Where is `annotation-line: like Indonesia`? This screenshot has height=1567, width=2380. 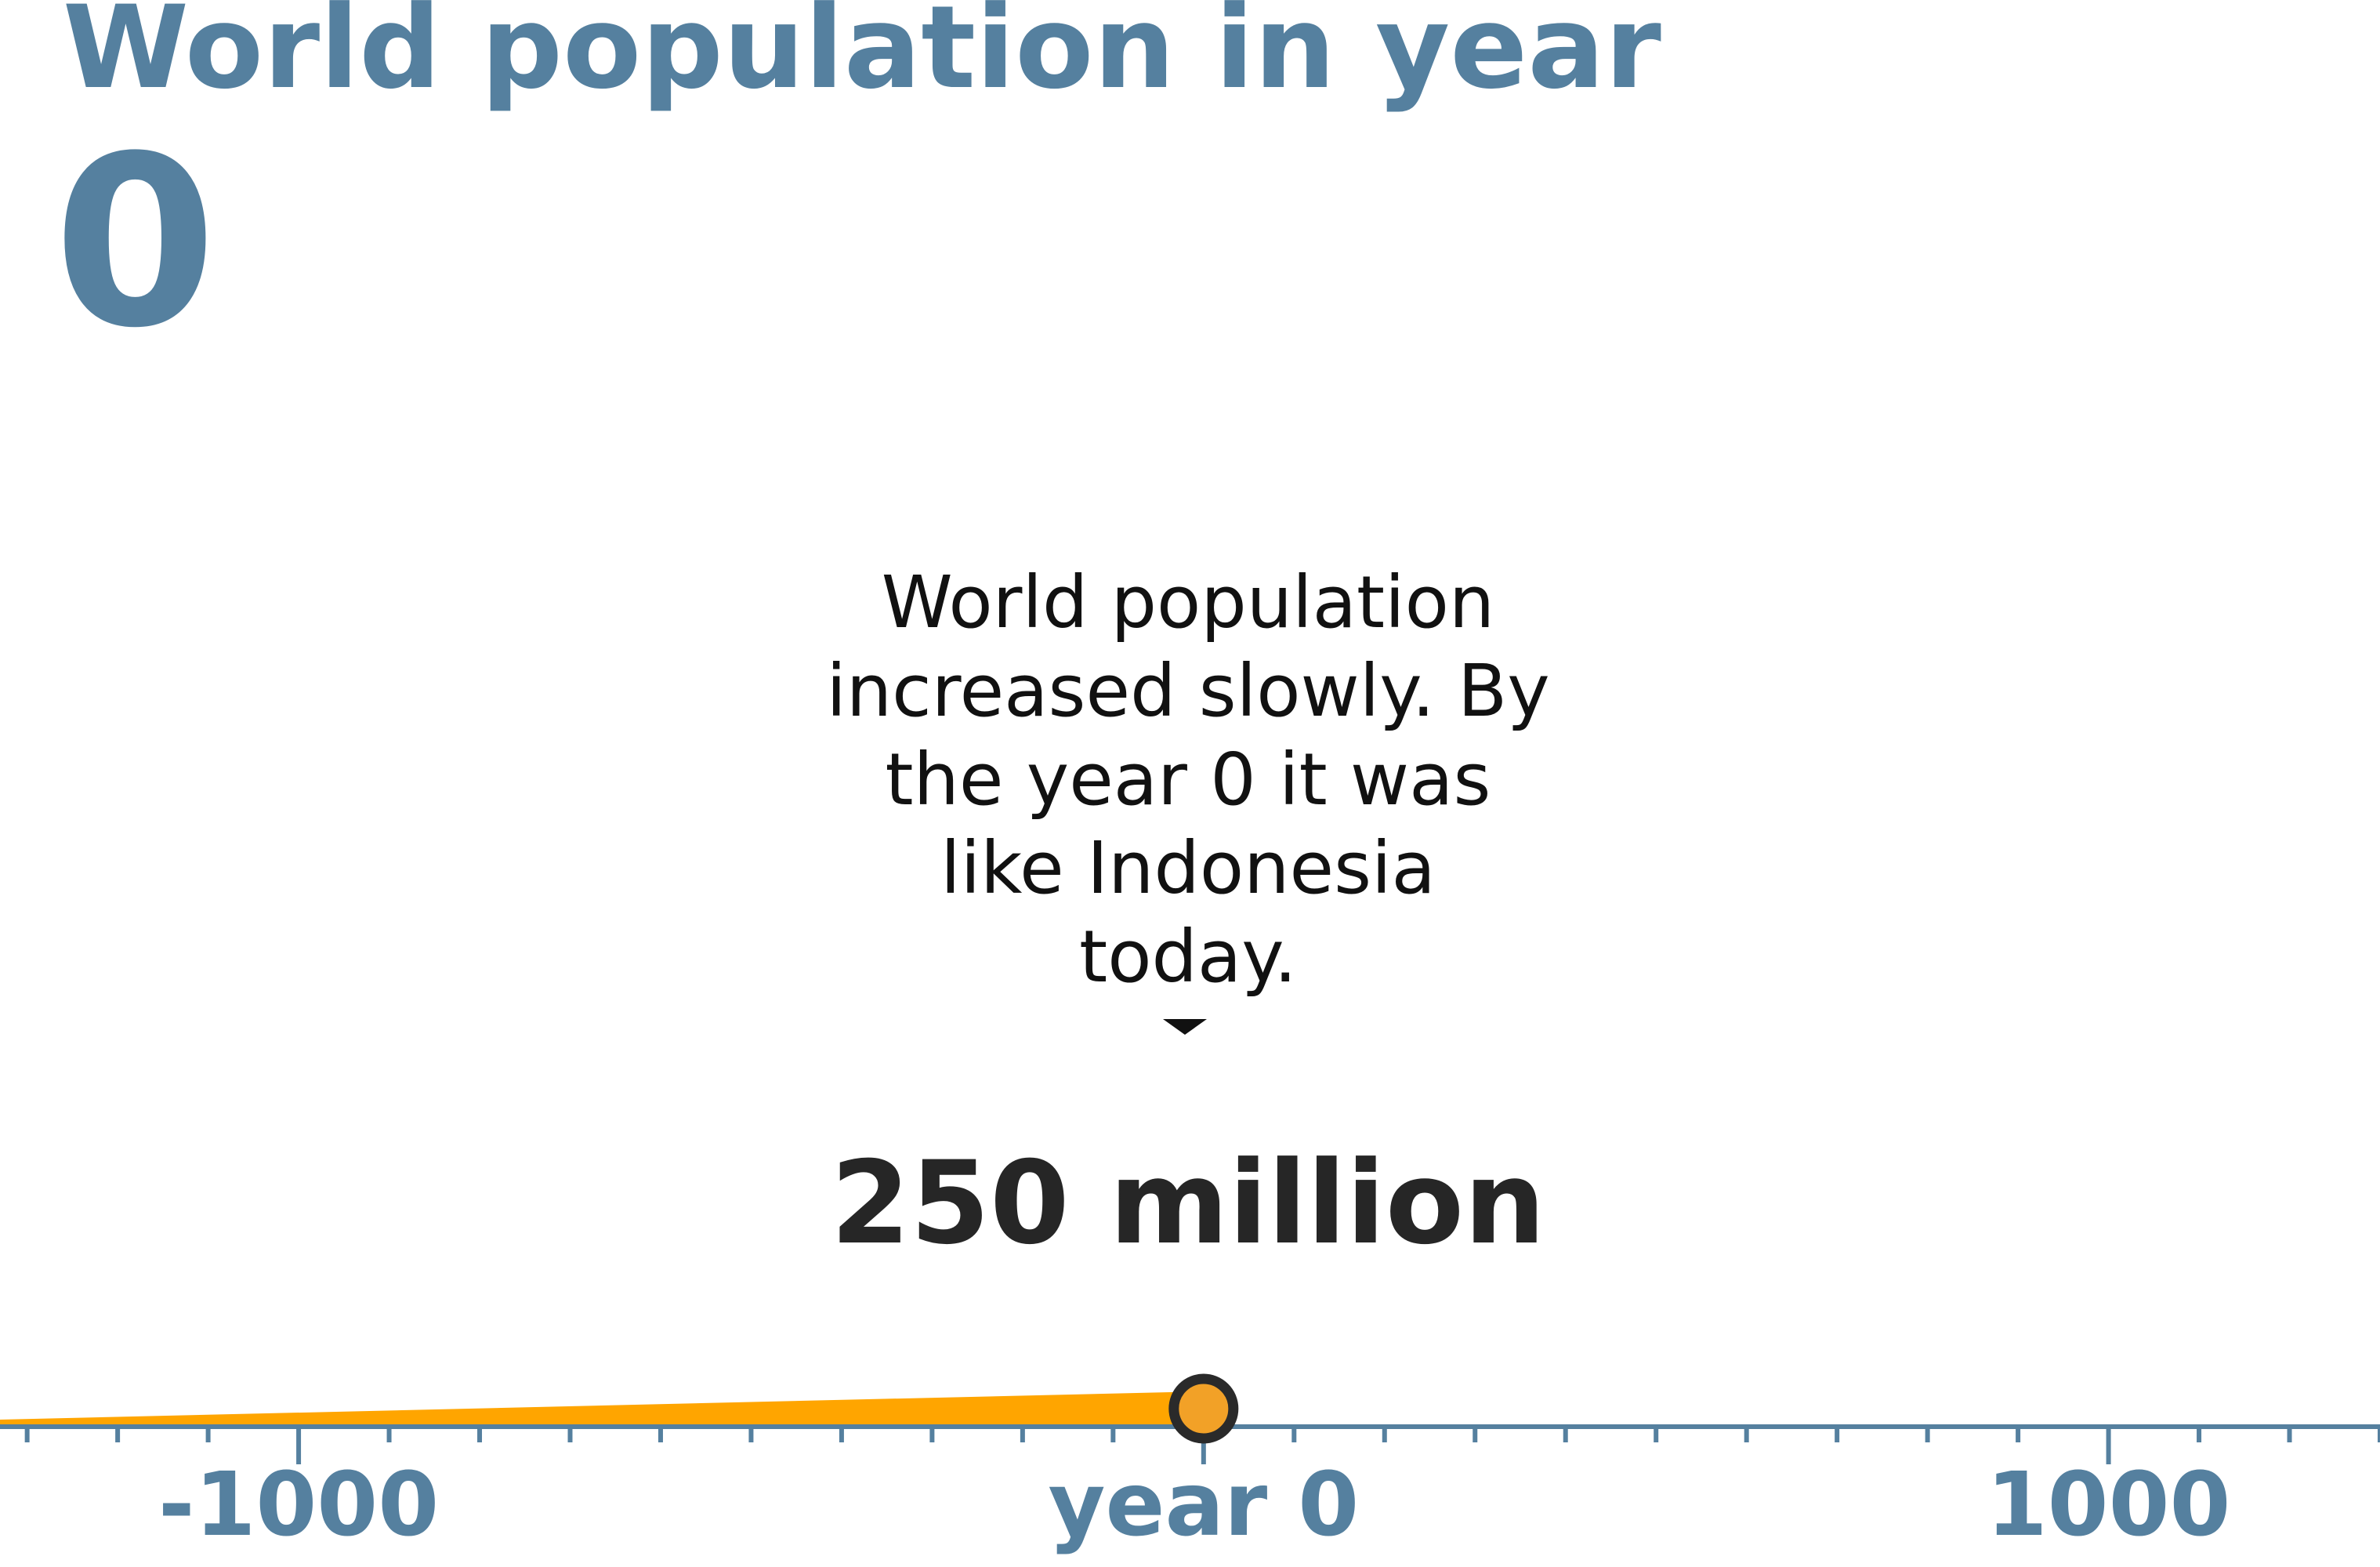 annotation-line: like Indonesia is located at coordinates (1188, 868).